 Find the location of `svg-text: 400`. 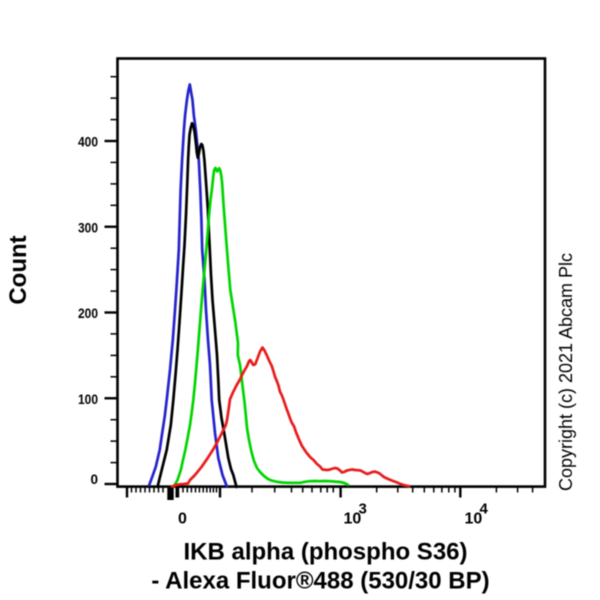

svg-text: 400 is located at coordinates (88, 142).